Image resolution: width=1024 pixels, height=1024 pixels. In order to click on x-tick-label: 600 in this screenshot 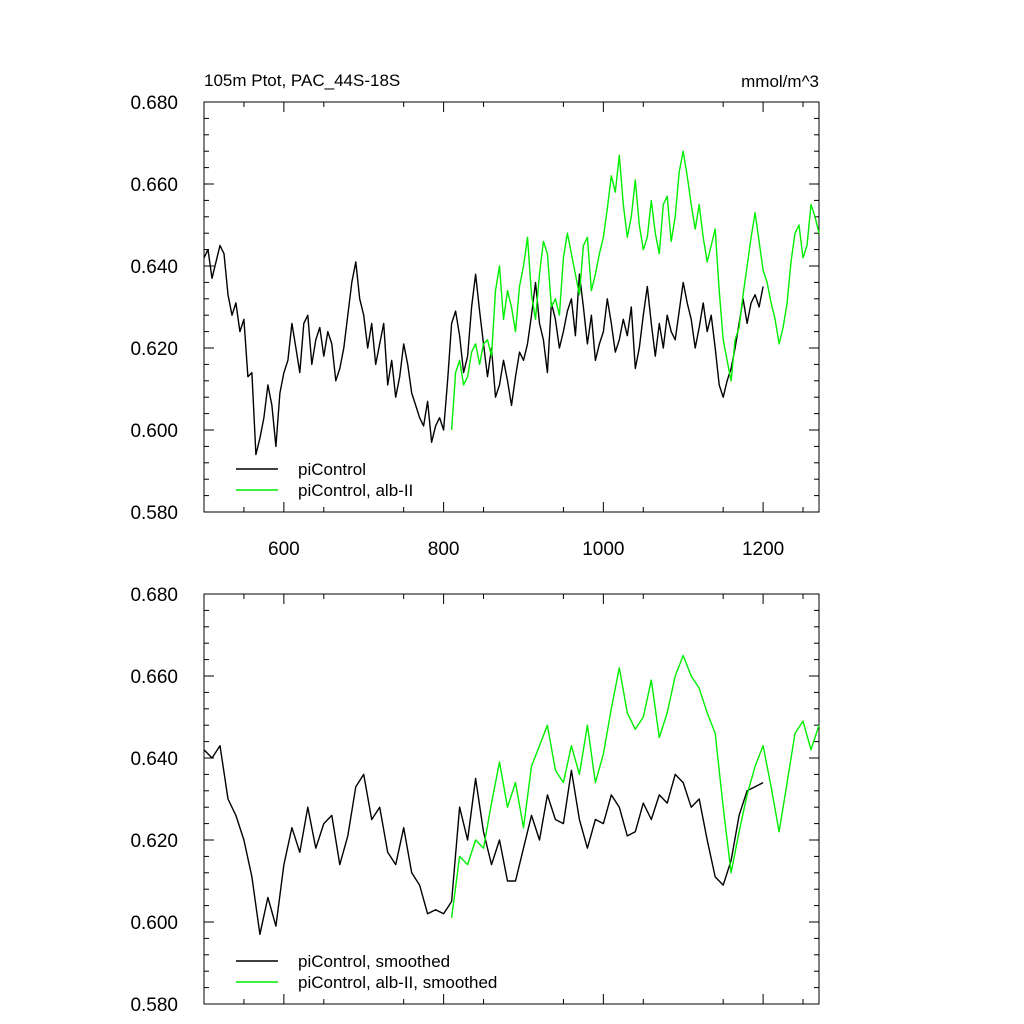, I will do `click(284, 549)`.